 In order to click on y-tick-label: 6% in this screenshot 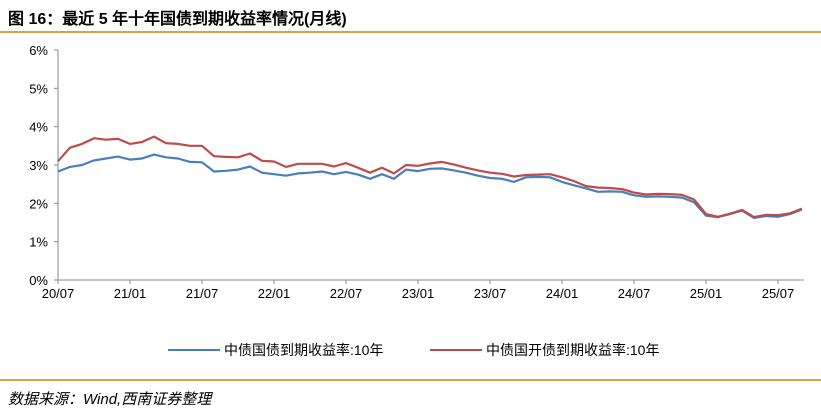, I will do `click(38, 50)`.